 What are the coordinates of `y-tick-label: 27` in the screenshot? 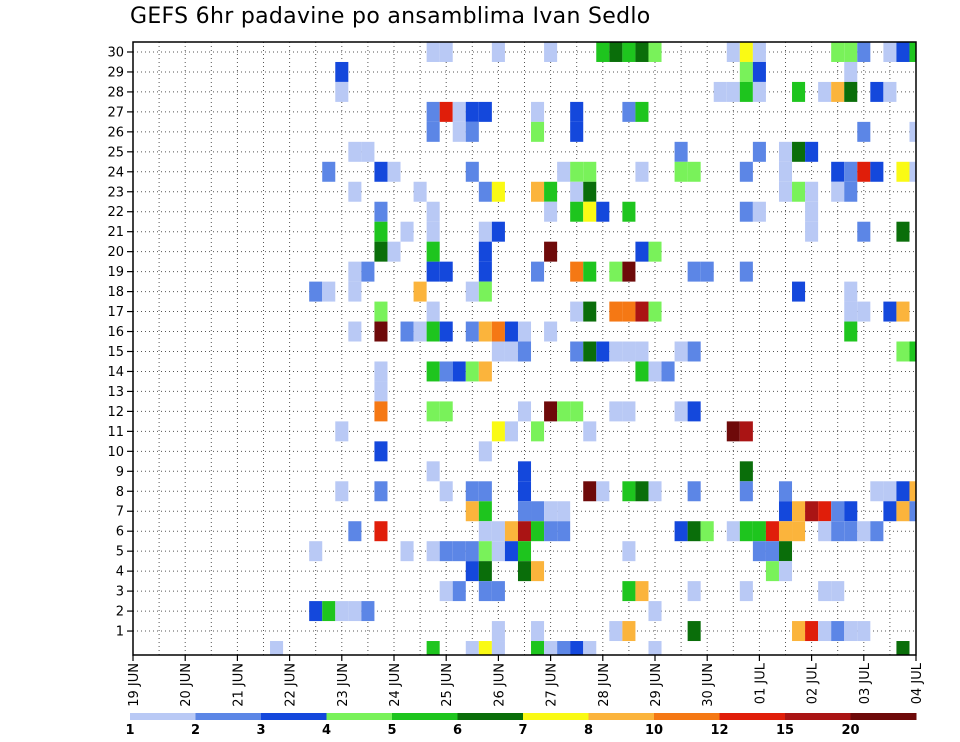 It's located at (115, 112).